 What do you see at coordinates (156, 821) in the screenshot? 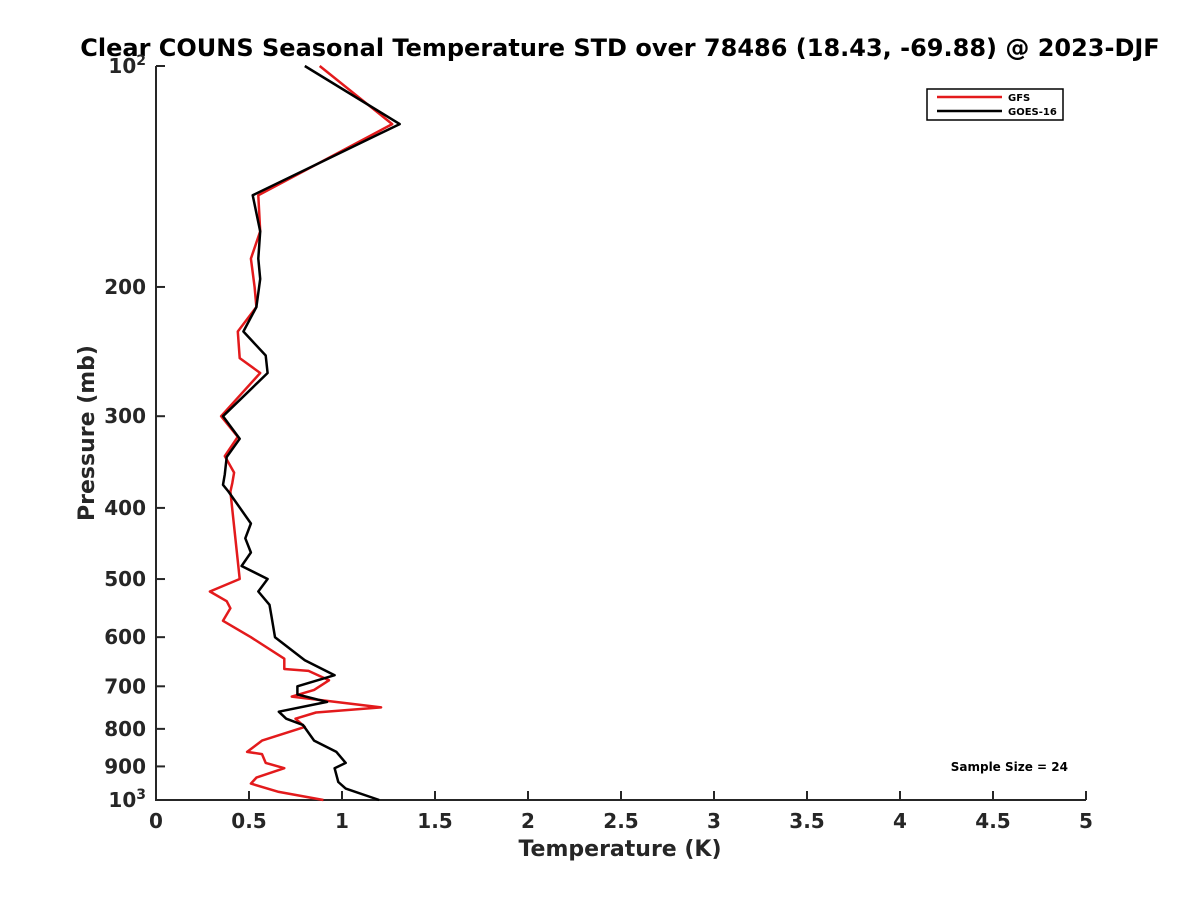
I see `x-tick-label: 0` at bounding box center [156, 821].